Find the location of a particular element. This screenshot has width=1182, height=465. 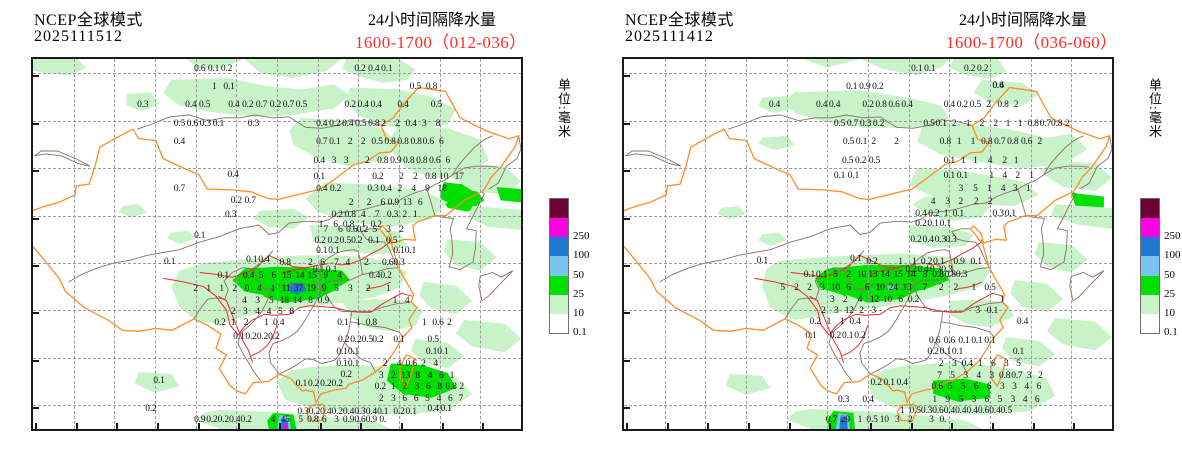

model-name-right: NCEP全球模式 is located at coordinates (679, 20).